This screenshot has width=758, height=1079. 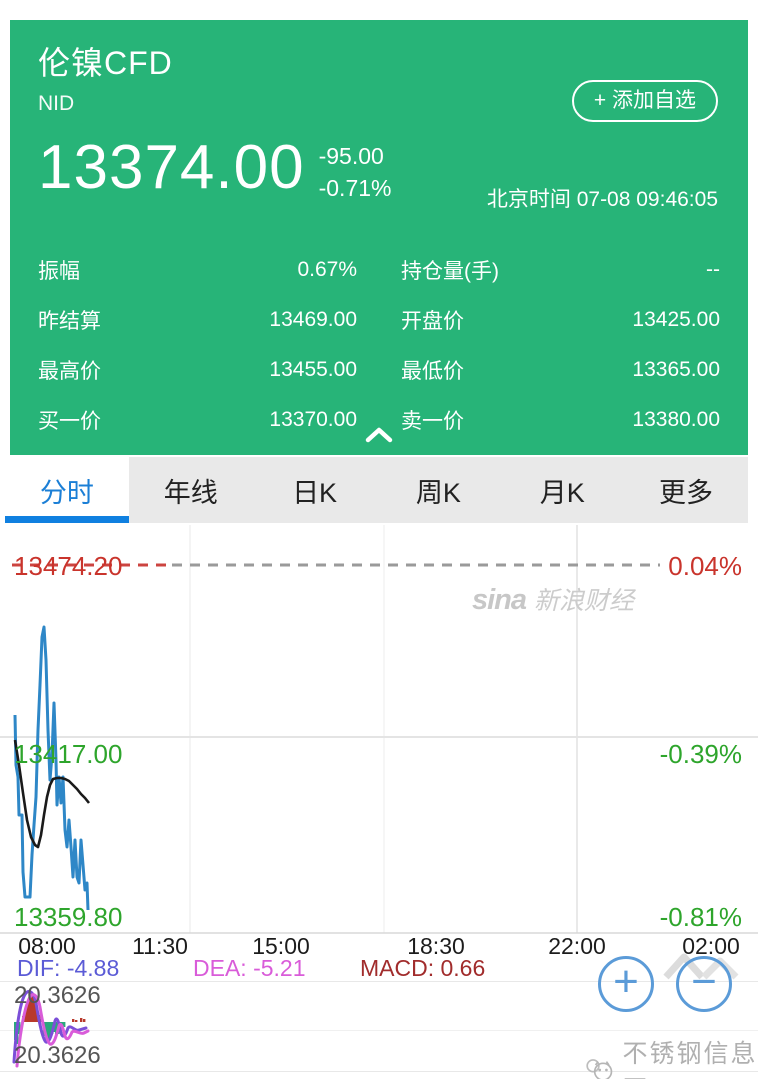 What do you see at coordinates (351, 156) in the screenshot?
I see `price-change: -95.00` at bounding box center [351, 156].